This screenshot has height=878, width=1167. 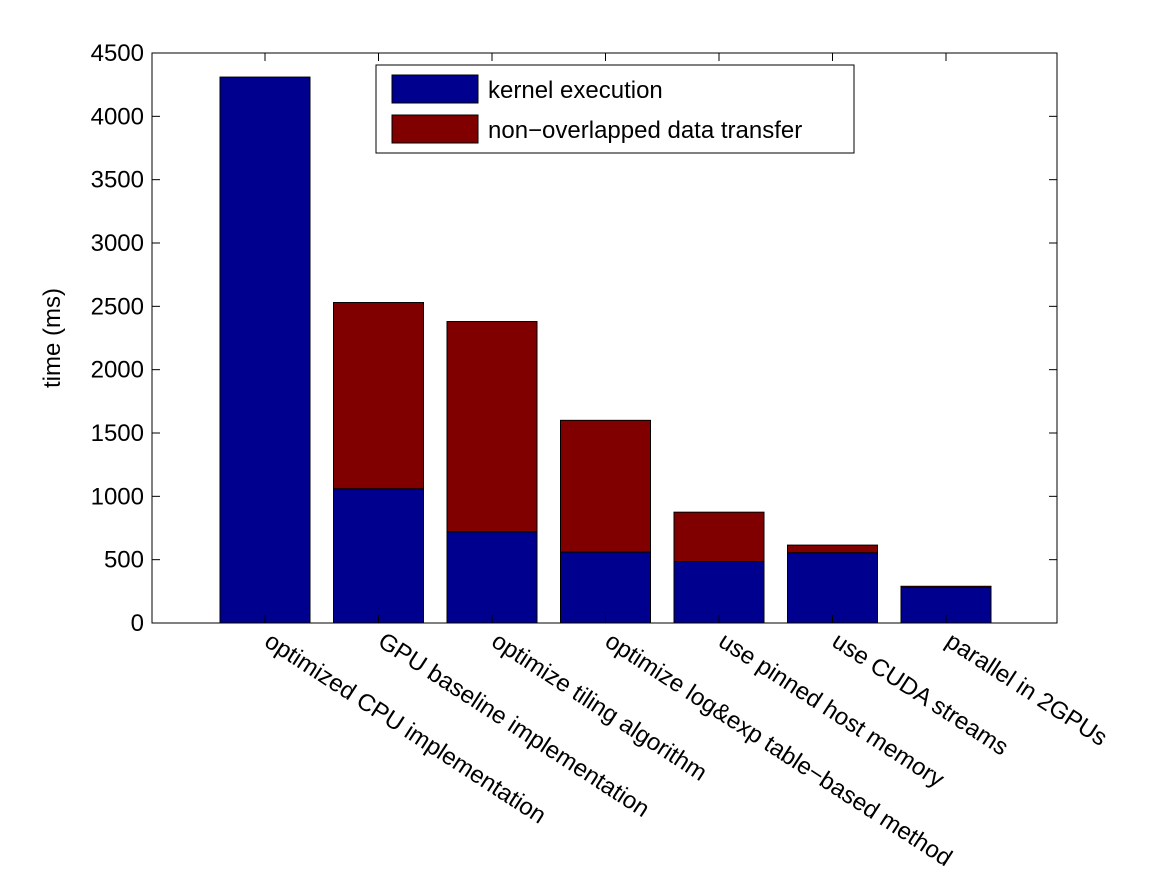 What do you see at coordinates (645, 130) in the screenshot?
I see `legend-label-data-transfer: non−overlapped data transfer` at bounding box center [645, 130].